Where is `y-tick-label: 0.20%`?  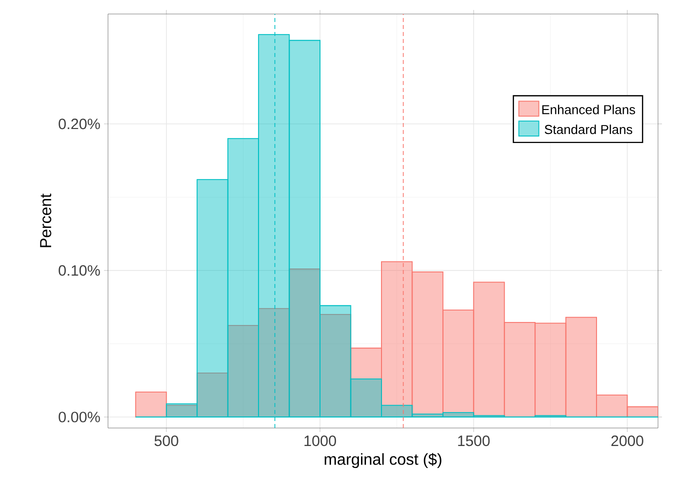
y-tick-label: 0.20% is located at coordinates (79, 124).